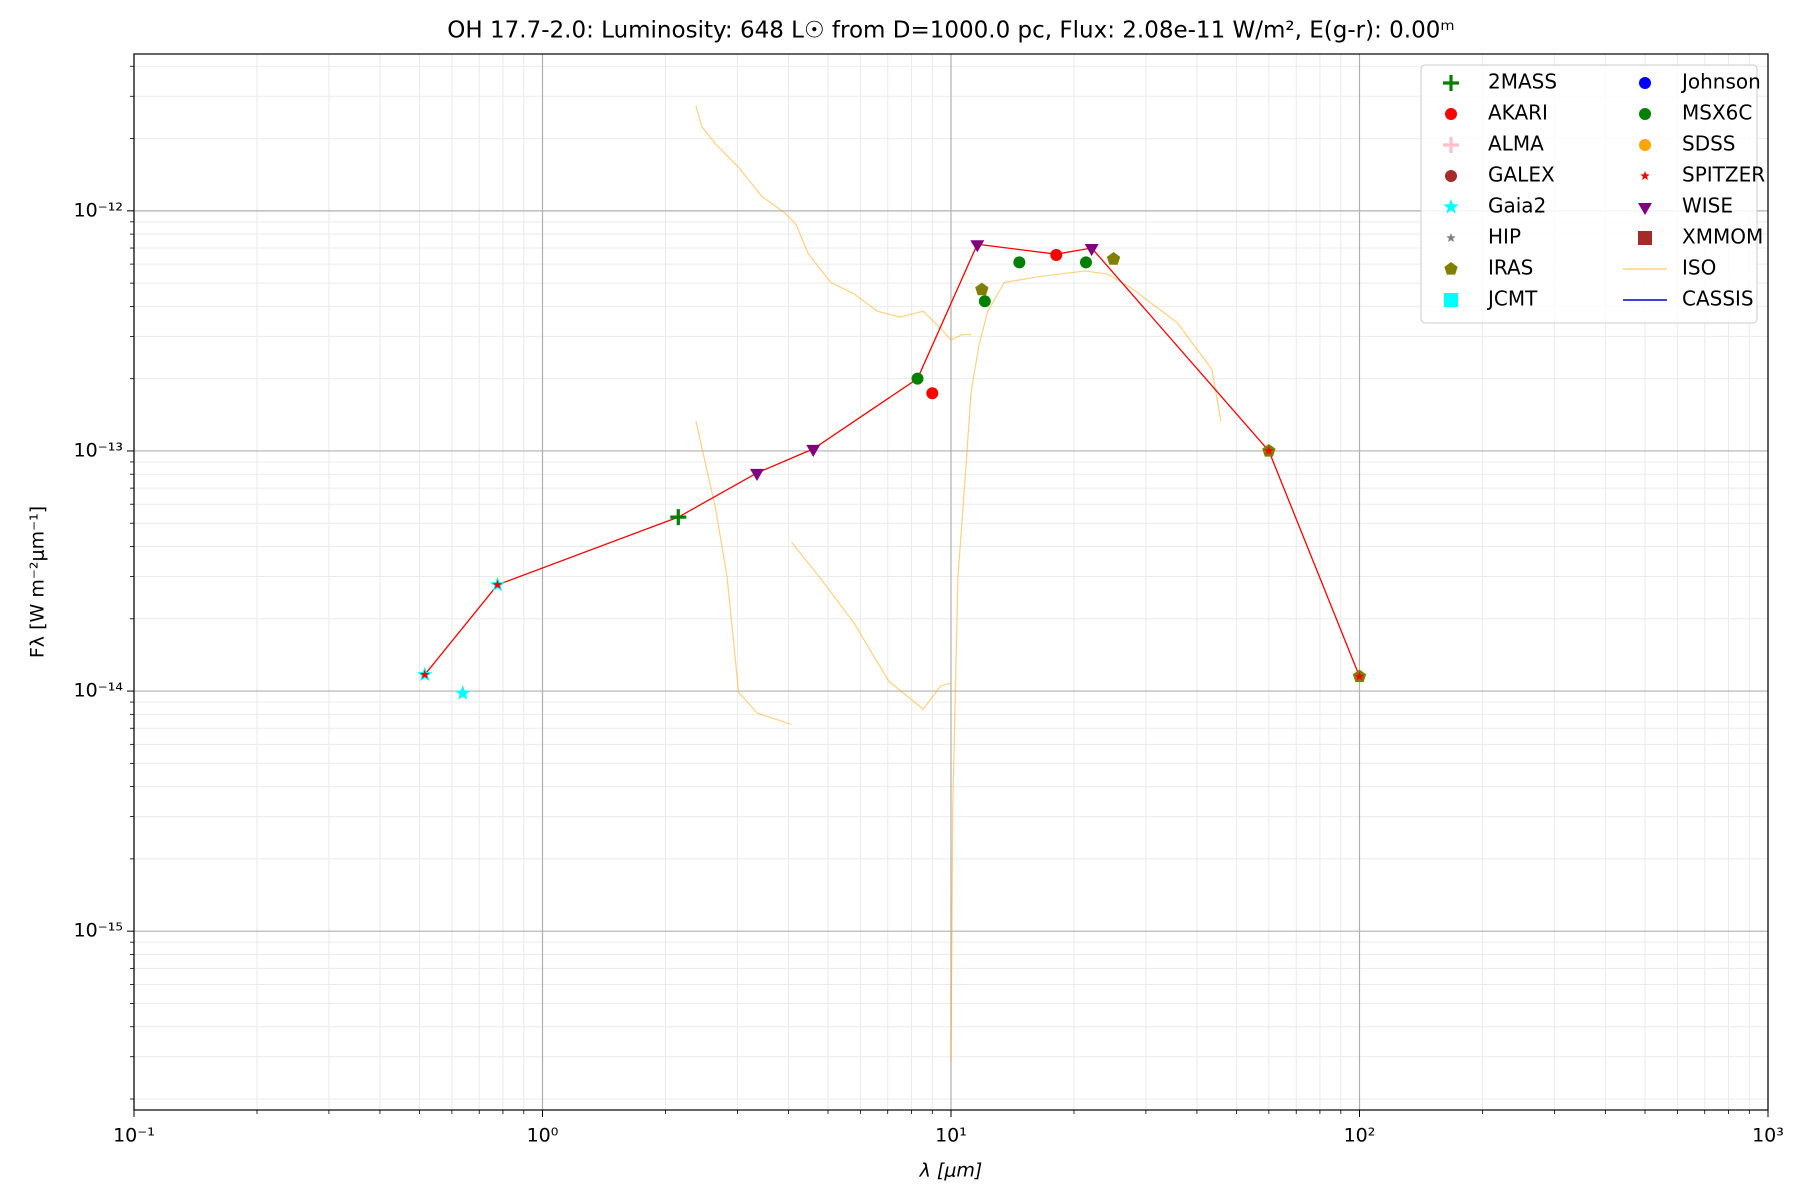 This screenshot has height=1200, width=1800. I want to click on y-tick-label: 10⁻¹³, so click(98, 450).